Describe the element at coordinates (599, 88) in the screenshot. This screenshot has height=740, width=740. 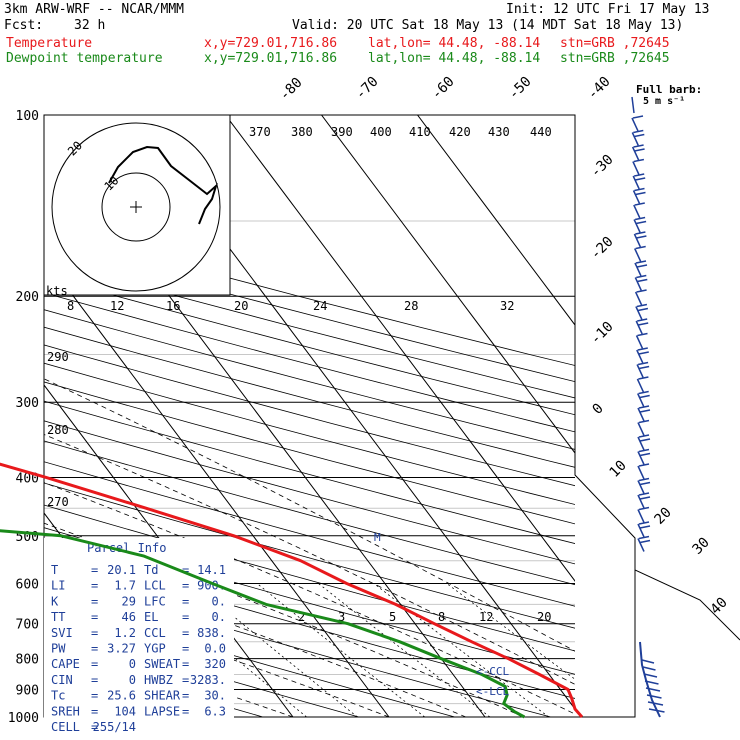
I see `isotherm-label: -40` at that location.